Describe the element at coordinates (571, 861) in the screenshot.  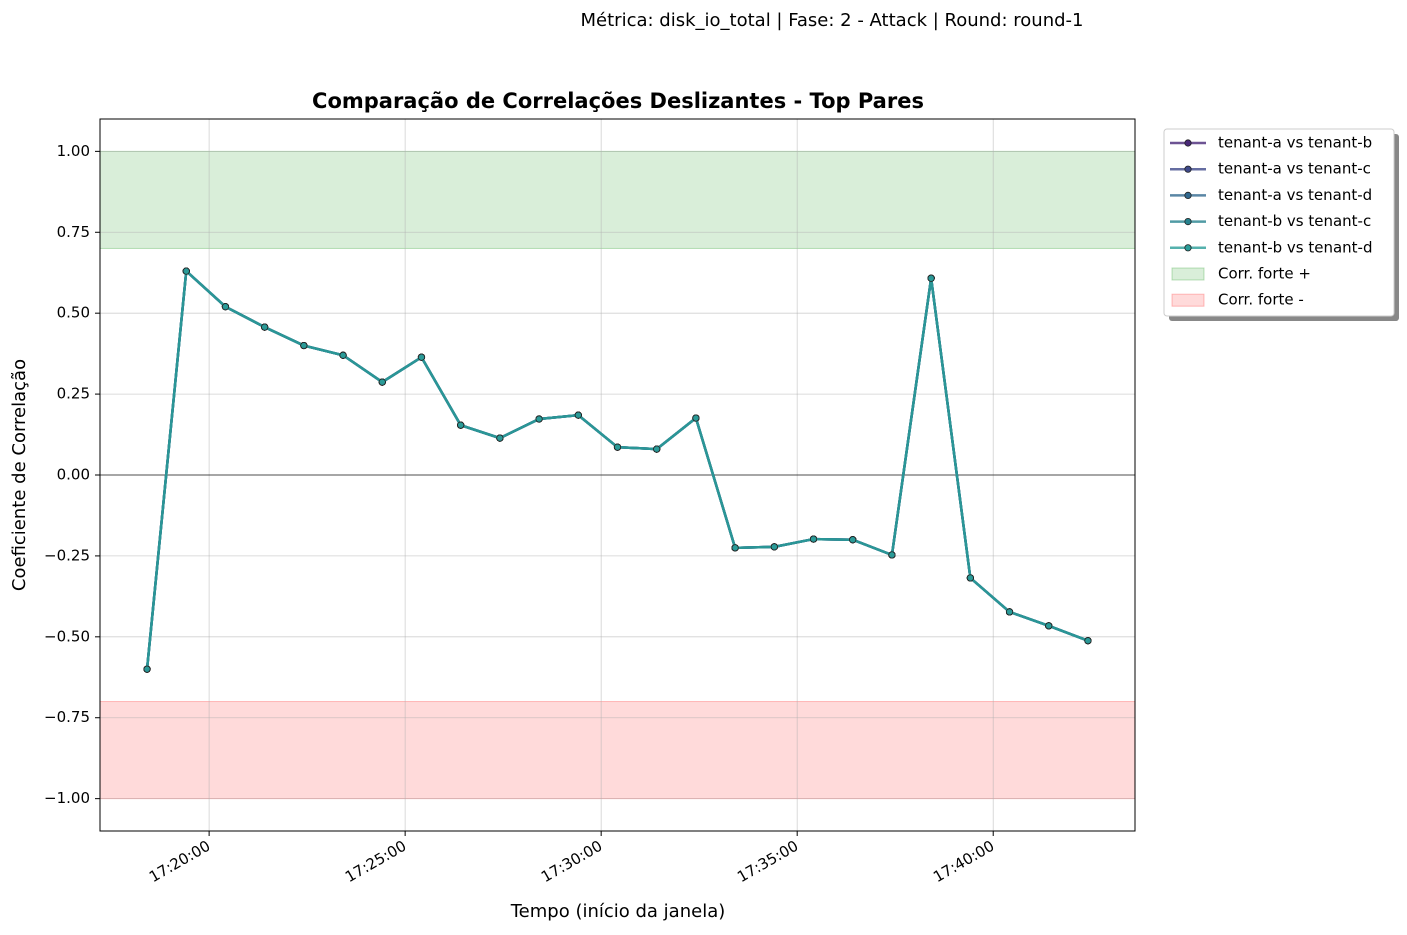
I see `x-tick-label: 17:30:00` at that location.